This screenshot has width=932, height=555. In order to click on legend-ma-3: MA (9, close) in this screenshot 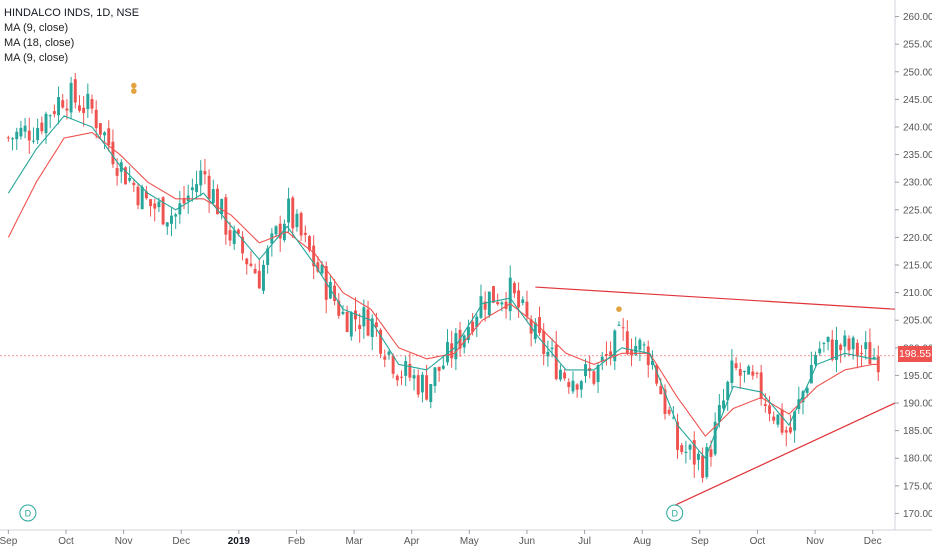, I will do `click(36, 58)`.